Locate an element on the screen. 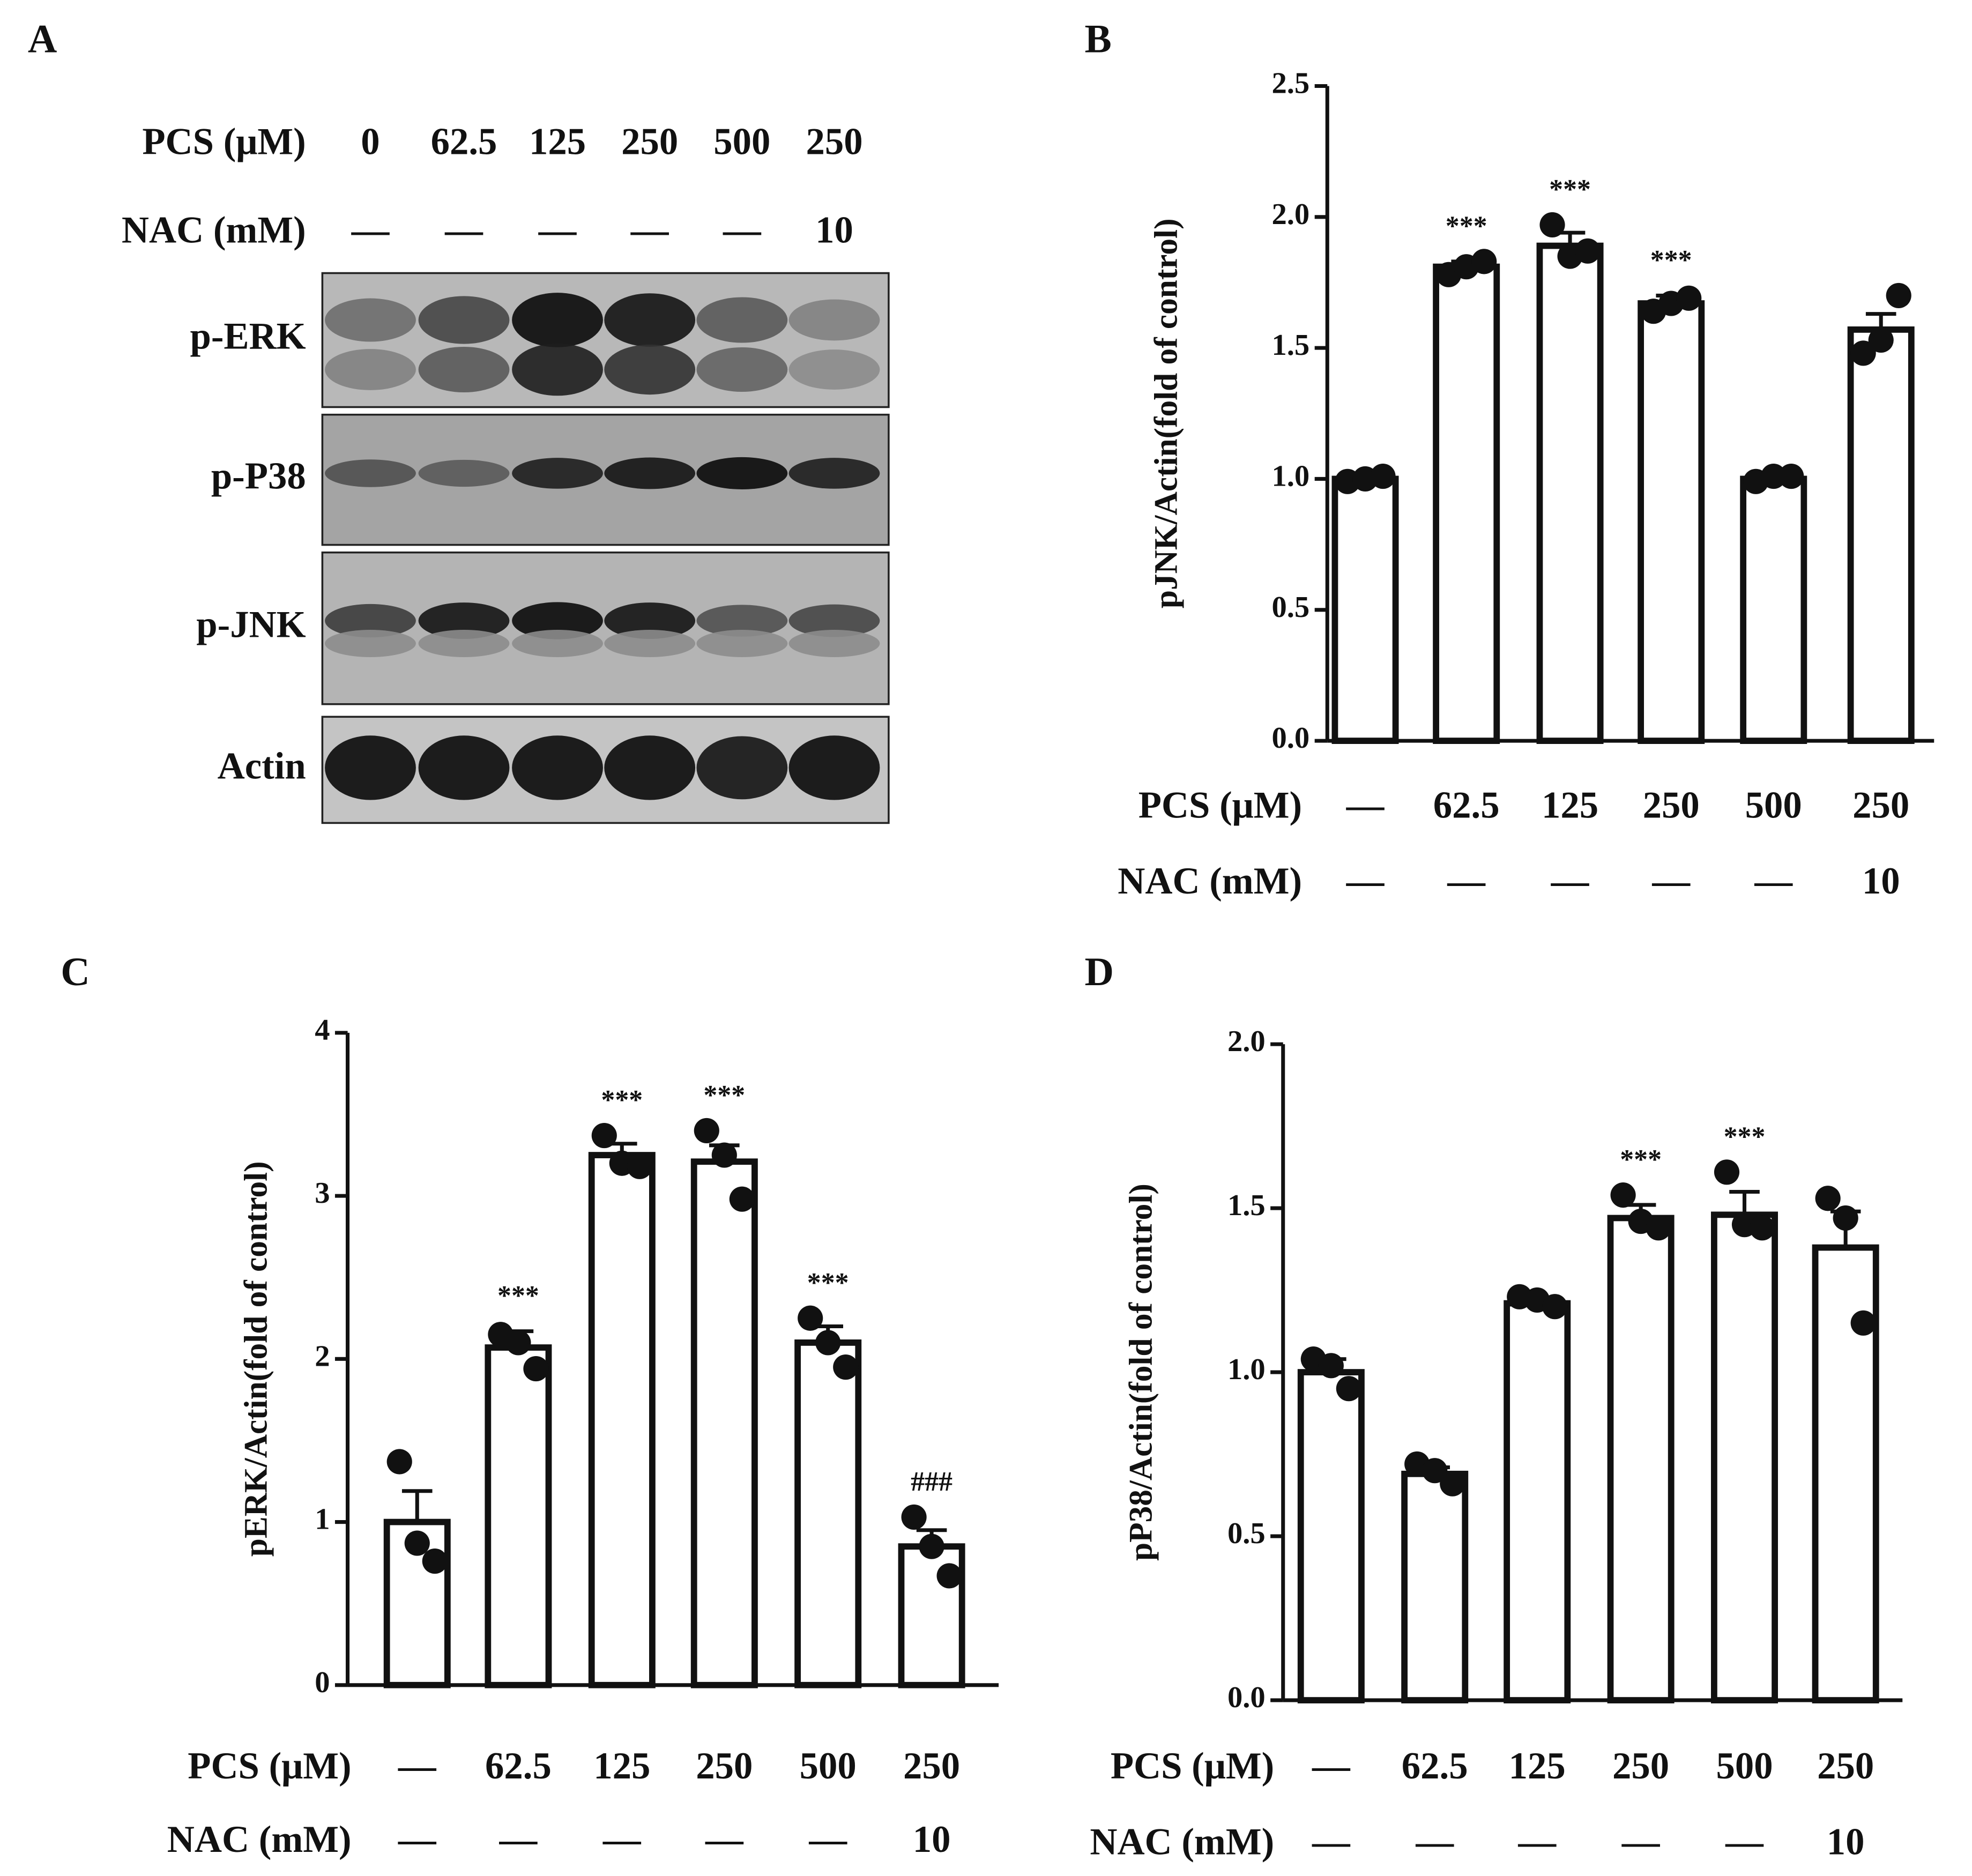  blot-row-label: NAC (mM) is located at coordinates (214, 231).